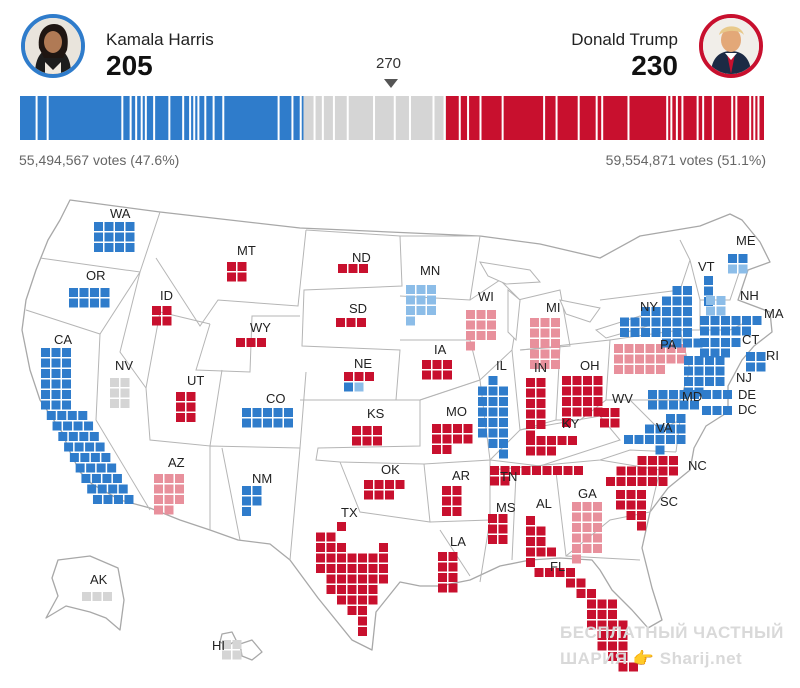 The height and width of the screenshot is (688, 800). Describe the element at coordinates (96, 275) in the screenshot. I see `state-label-or: OR` at that location.